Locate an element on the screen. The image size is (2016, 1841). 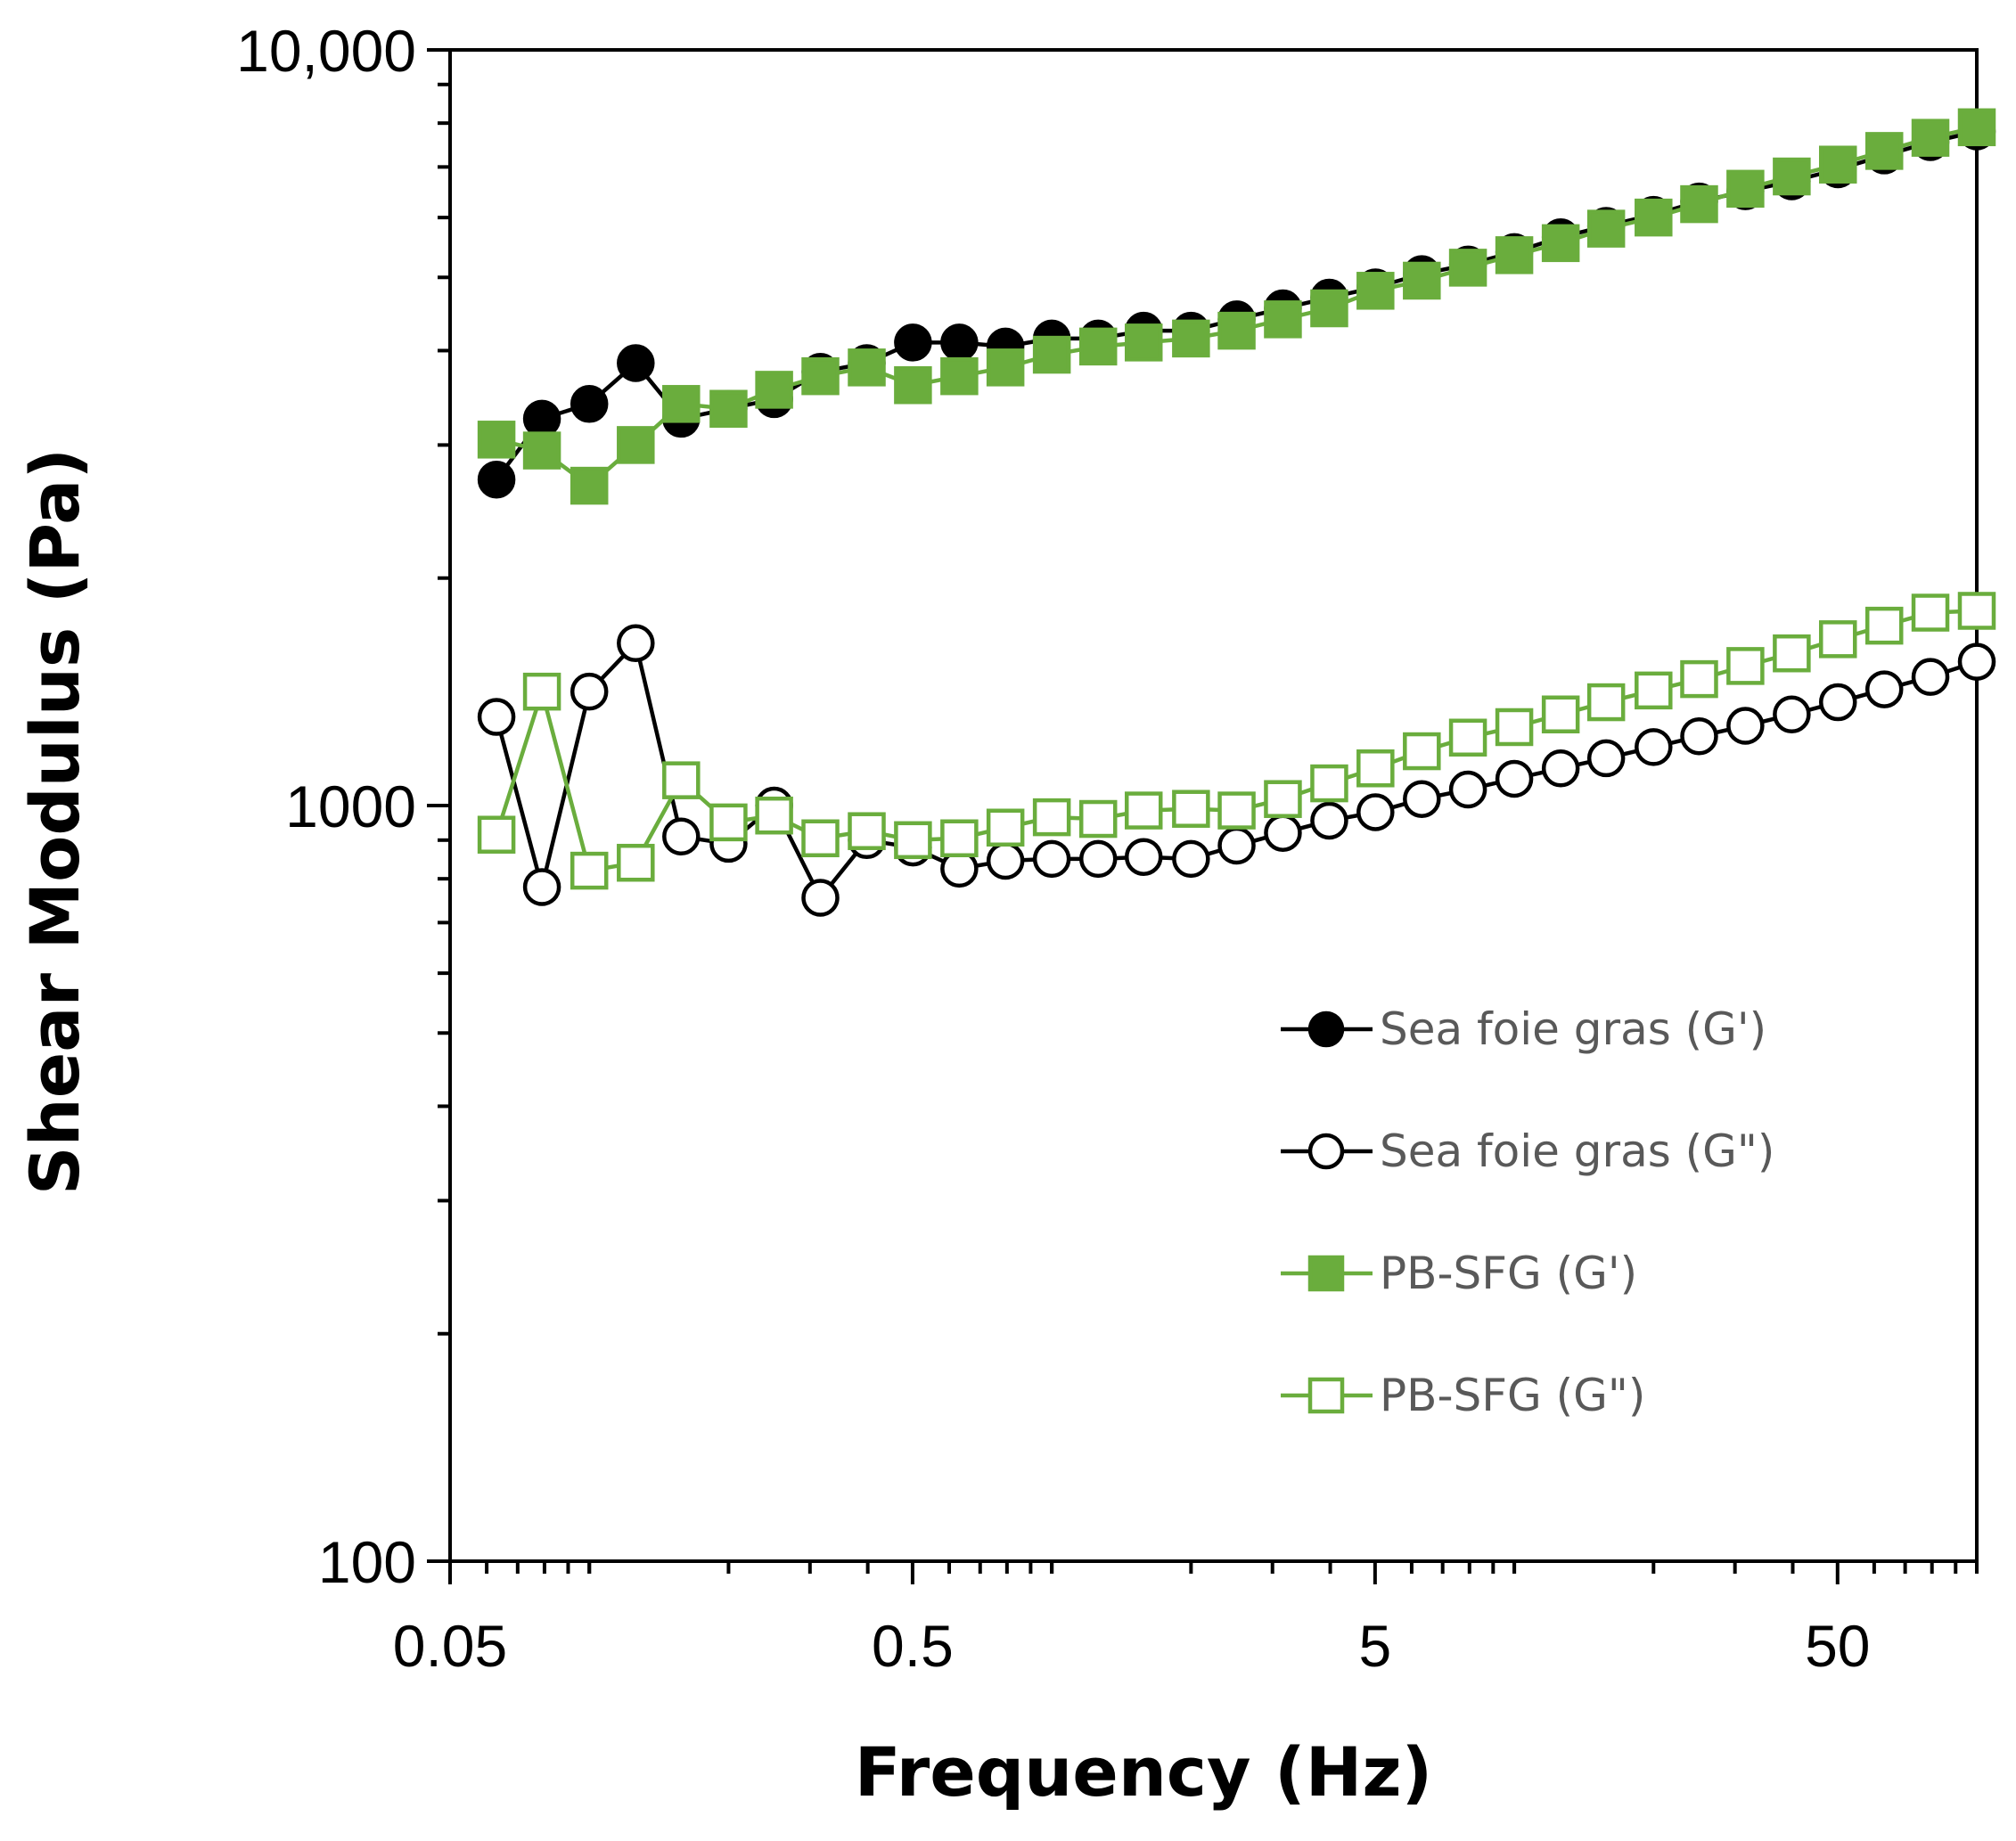
series-pb-sfg-g is located at coordinates (1237, 741).